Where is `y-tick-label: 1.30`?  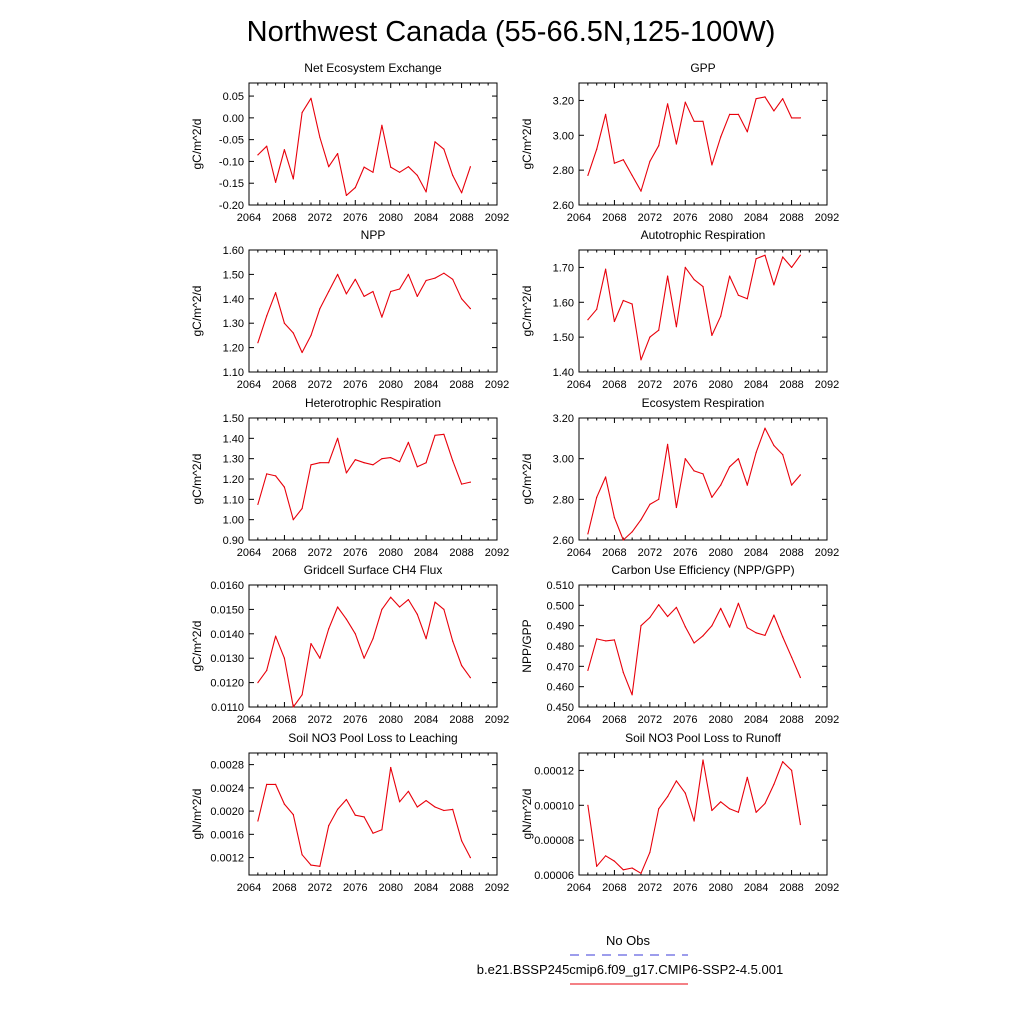
y-tick-label: 1.30 is located at coordinates (233, 324).